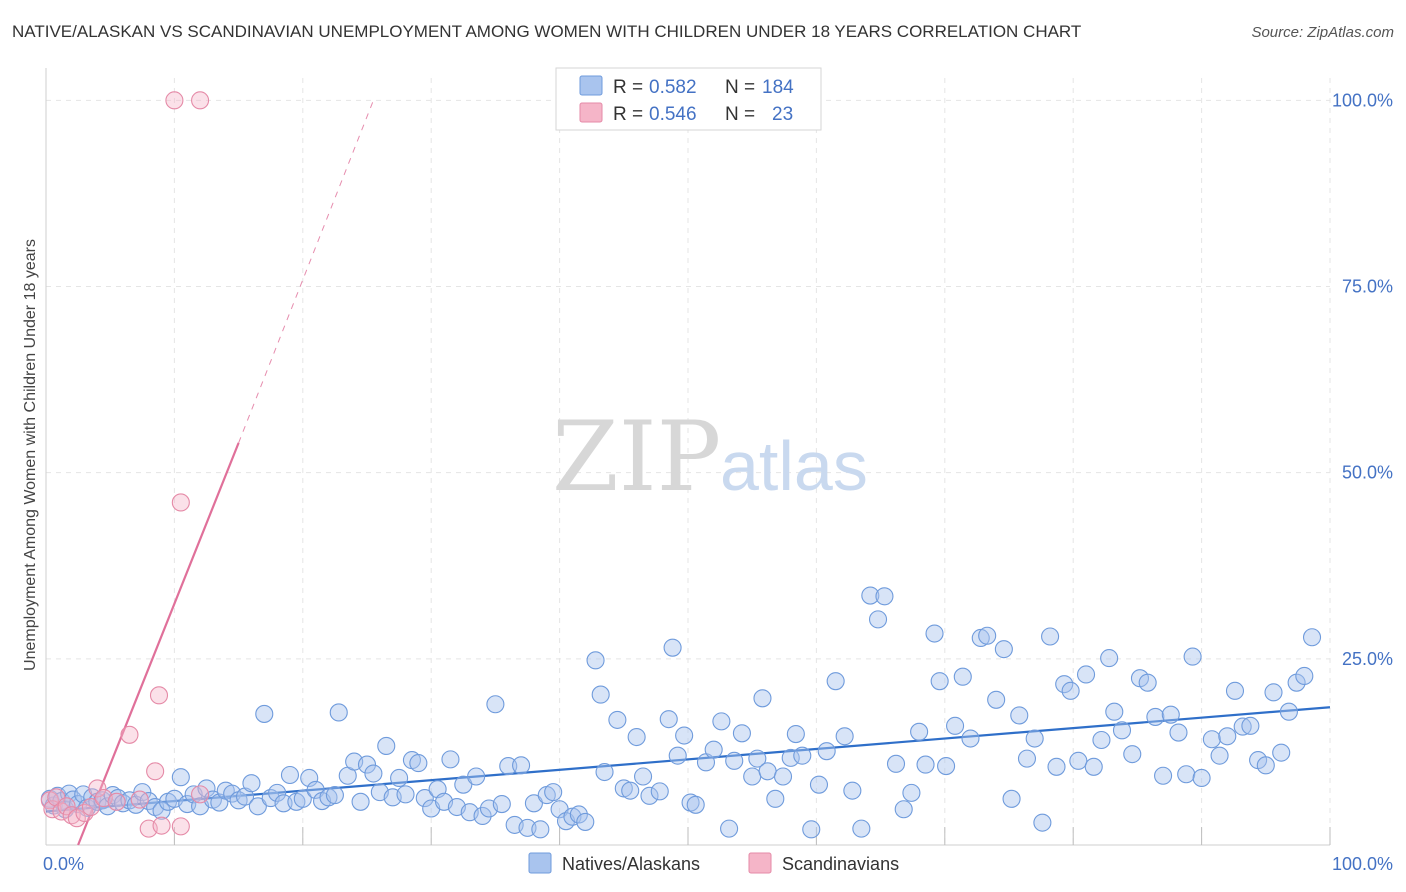 The width and height of the screenshot is (1406, 892). Describe the element at coordinates (713, 863) in the screenshot. I see `bottom-legend: Natives/Alaskans Scandinavians` at that location.